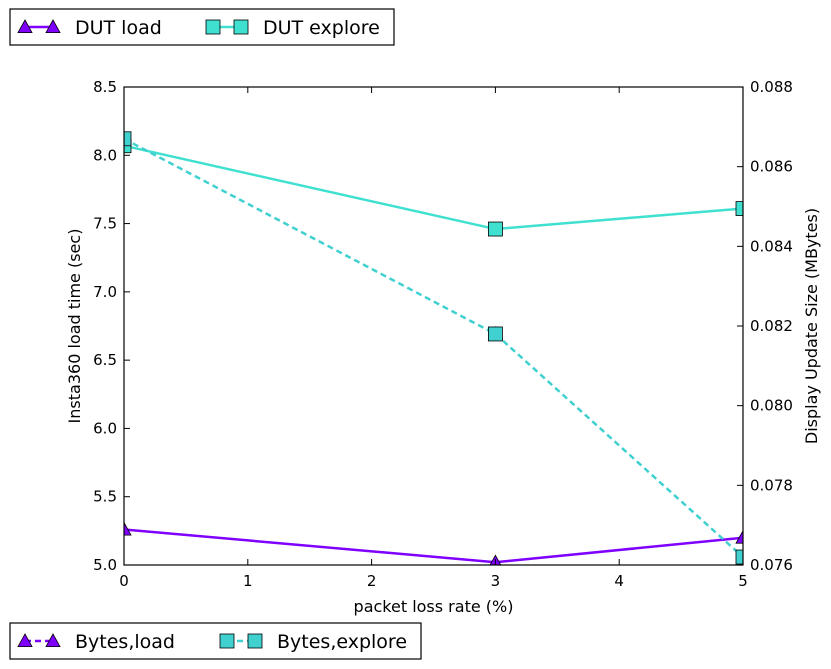 The height and width of the screenshot is (669, 831). What do you see at coordinates (105, 87) in the screenshot?
I see `y-left-tick-label: 8.5` at bounding box center [105, 87].